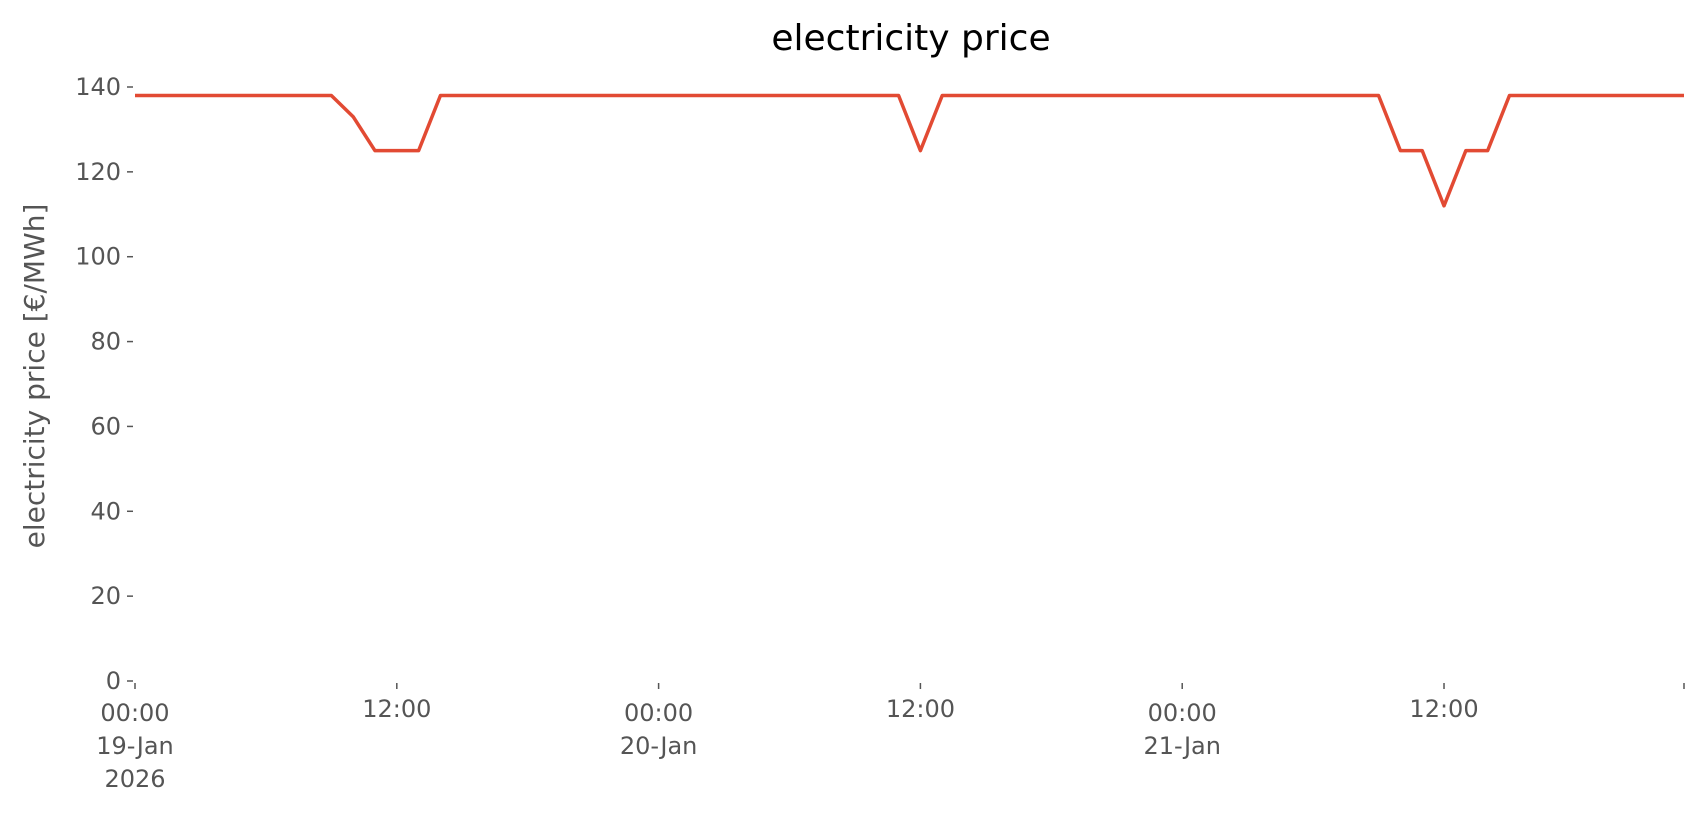 This screenshot has width=1706, height=815. I want to click on y-tick-label: 40, so click(105, 511).